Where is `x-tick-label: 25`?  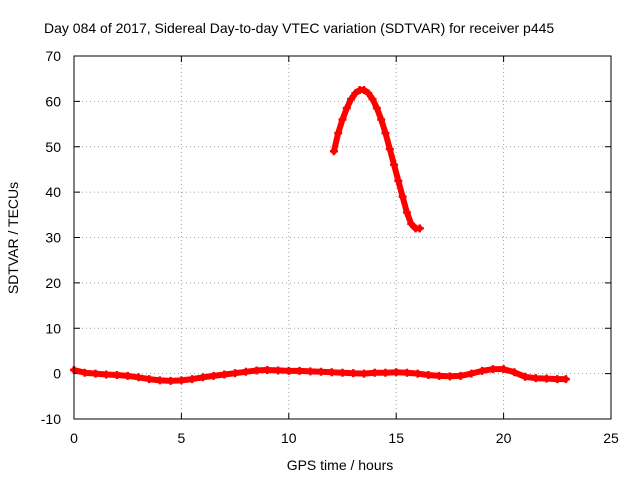
x-tick-label: 25 is located at coordinates (611, 438).